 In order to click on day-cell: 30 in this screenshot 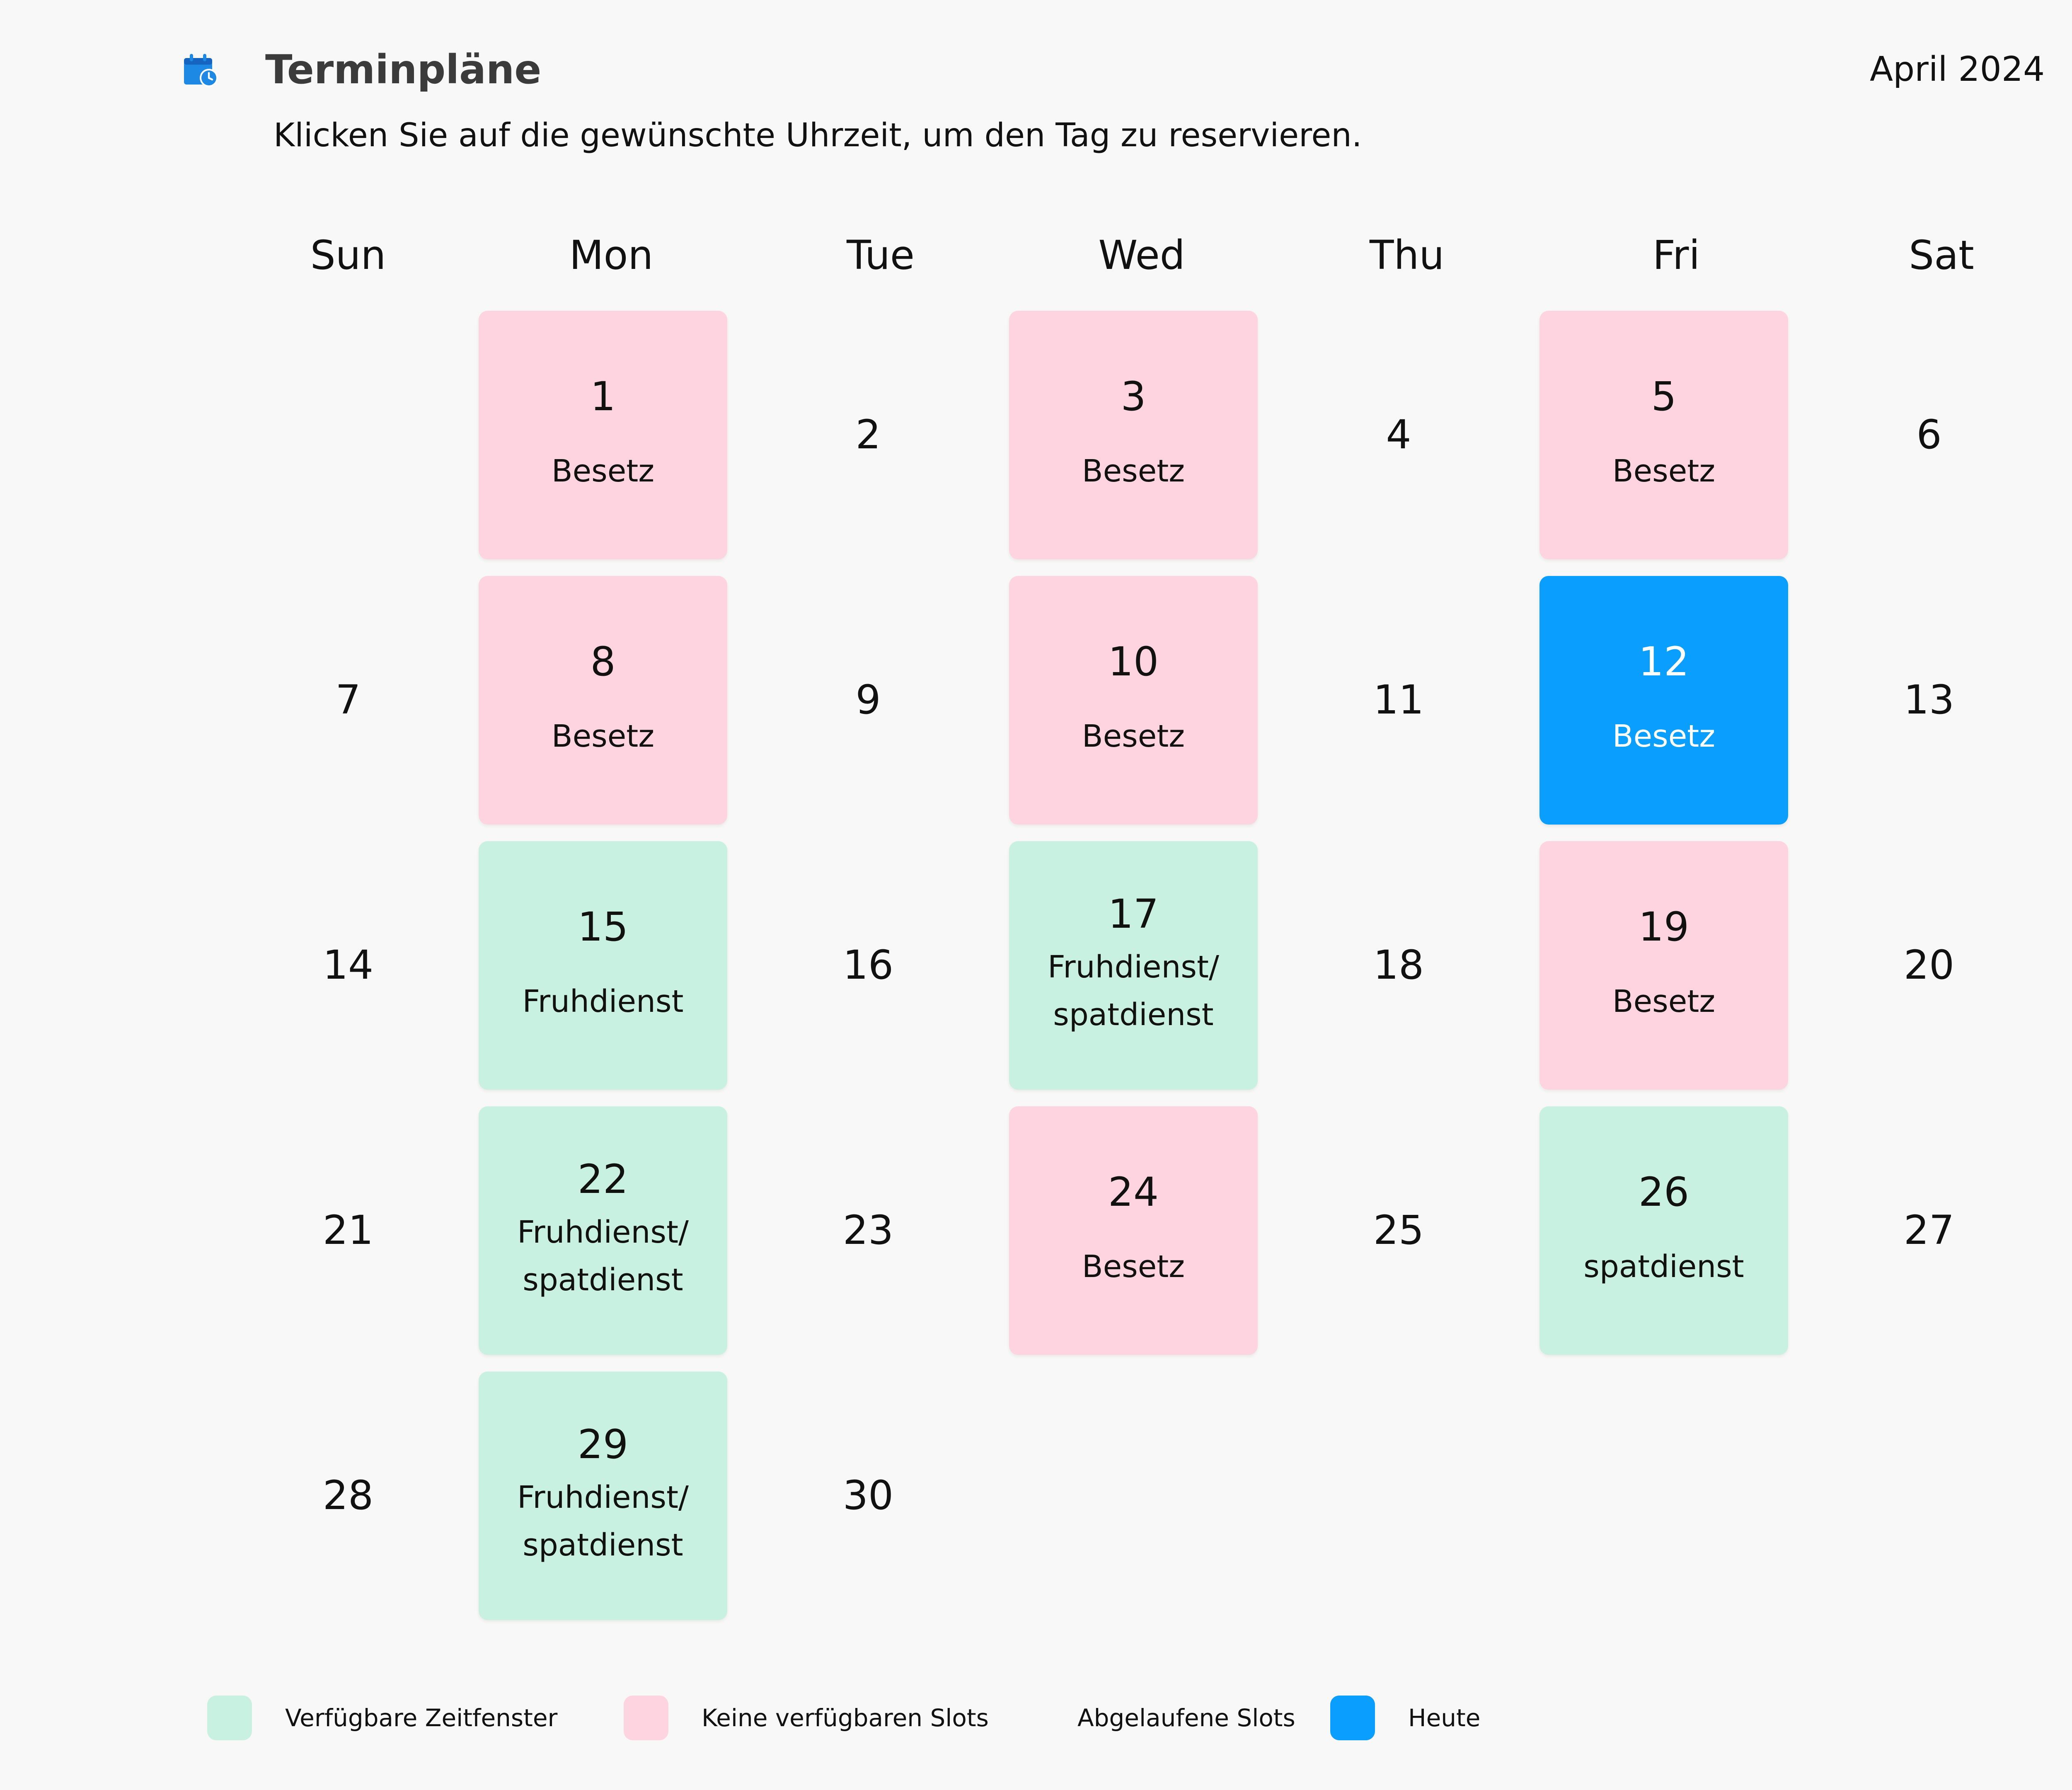, I will do `click(868, 1496)`.